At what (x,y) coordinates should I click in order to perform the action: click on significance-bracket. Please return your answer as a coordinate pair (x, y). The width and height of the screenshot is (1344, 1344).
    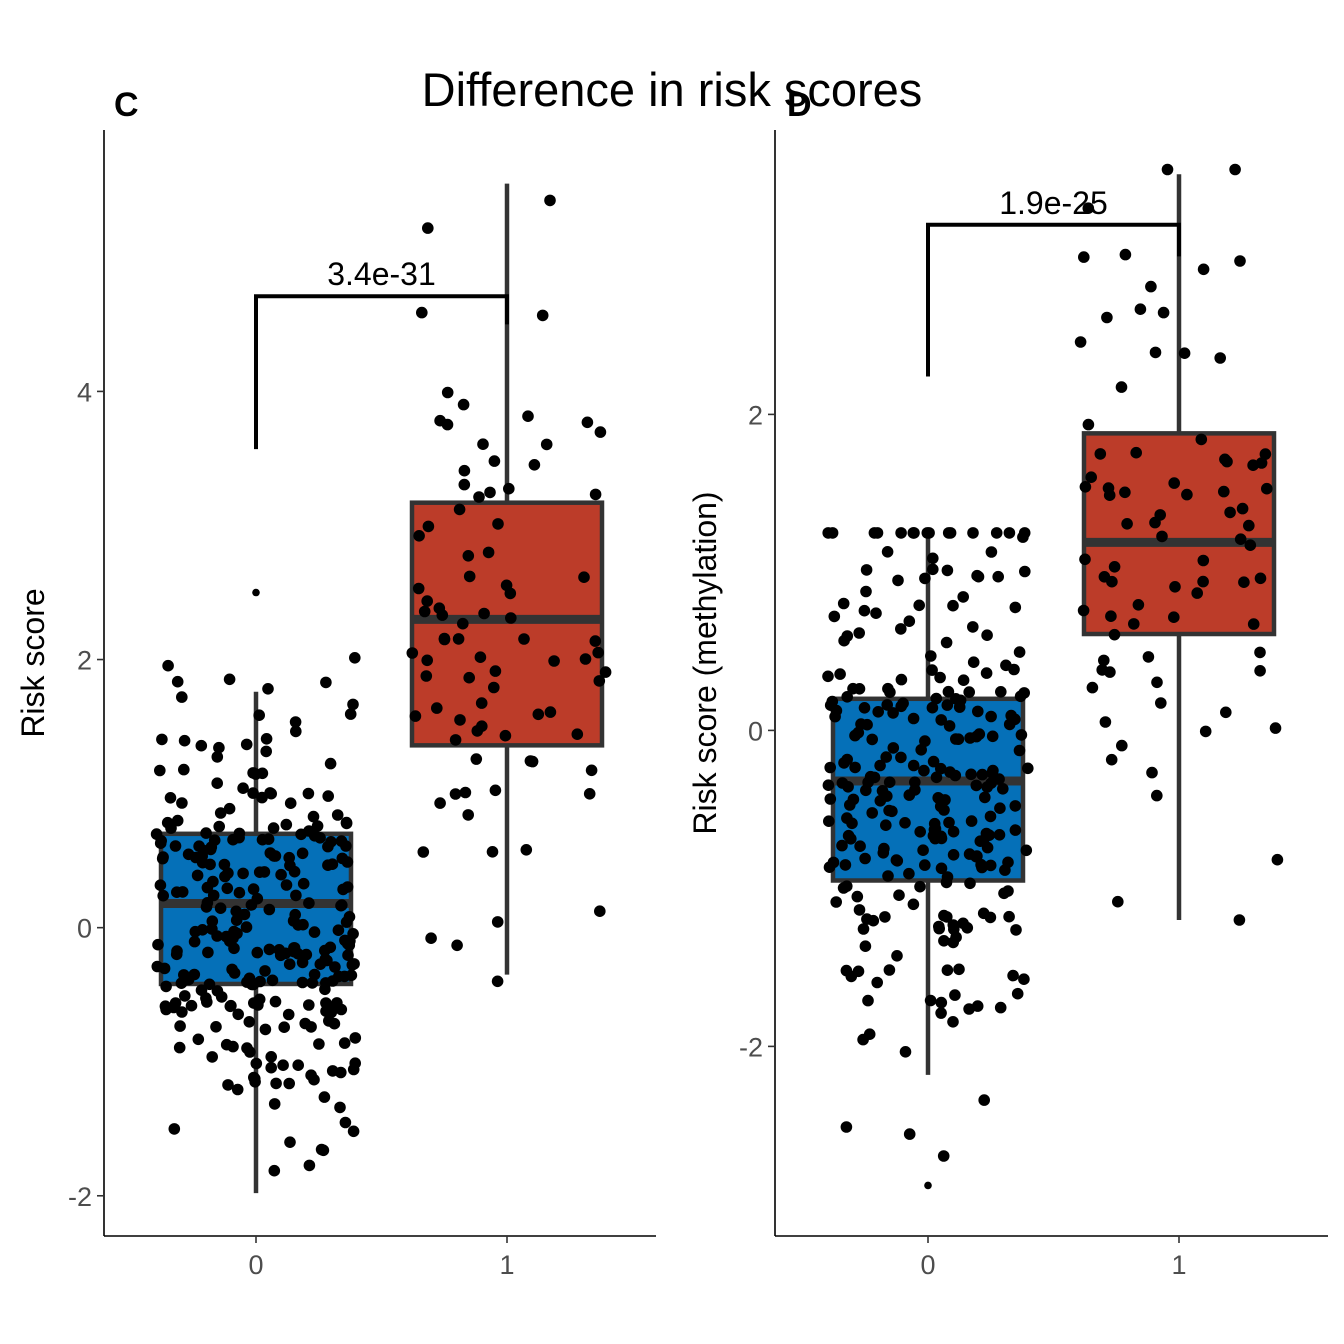
    Looking at the image, I should click on (381, 372).